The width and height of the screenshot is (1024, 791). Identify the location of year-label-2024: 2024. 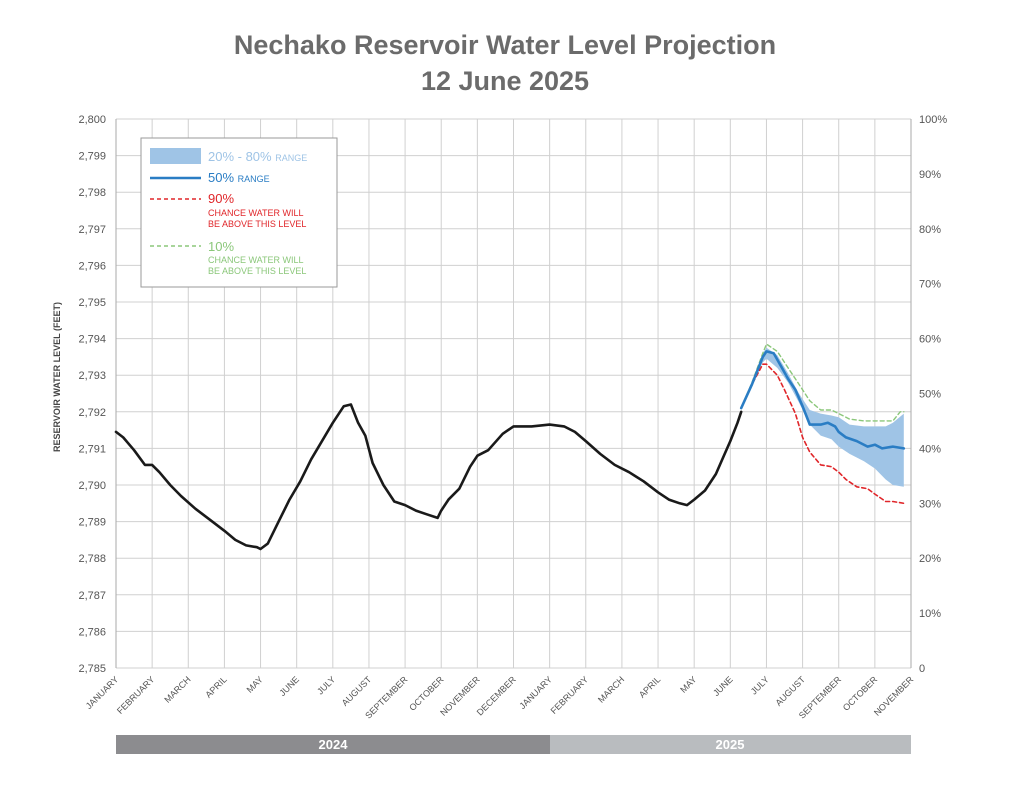
(334, 744).